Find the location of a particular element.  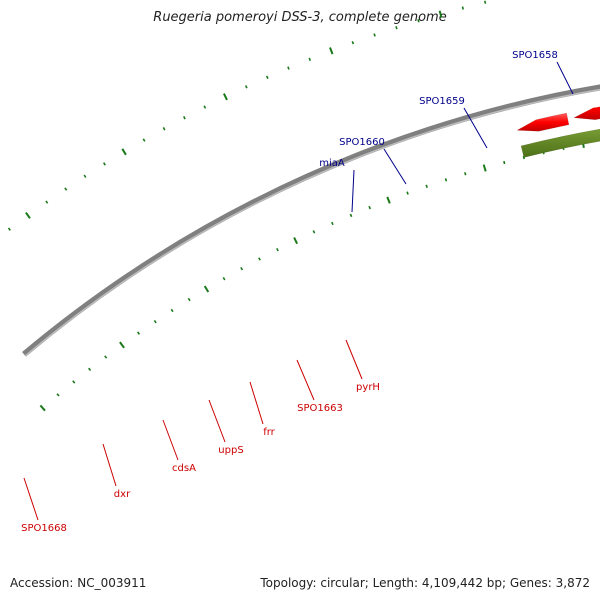

gene-arrow-dxr-cog is located at coordinates (560, 136).